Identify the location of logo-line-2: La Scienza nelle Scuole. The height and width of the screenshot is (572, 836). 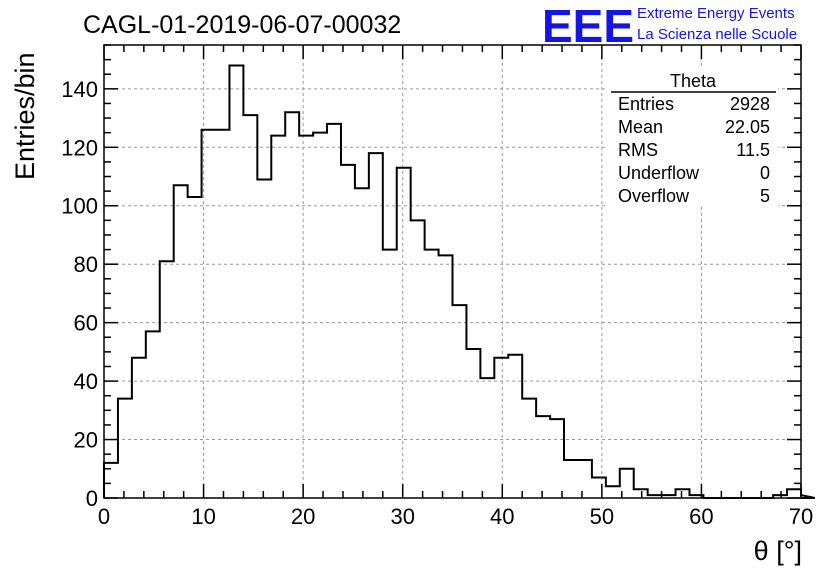
(717, 34).